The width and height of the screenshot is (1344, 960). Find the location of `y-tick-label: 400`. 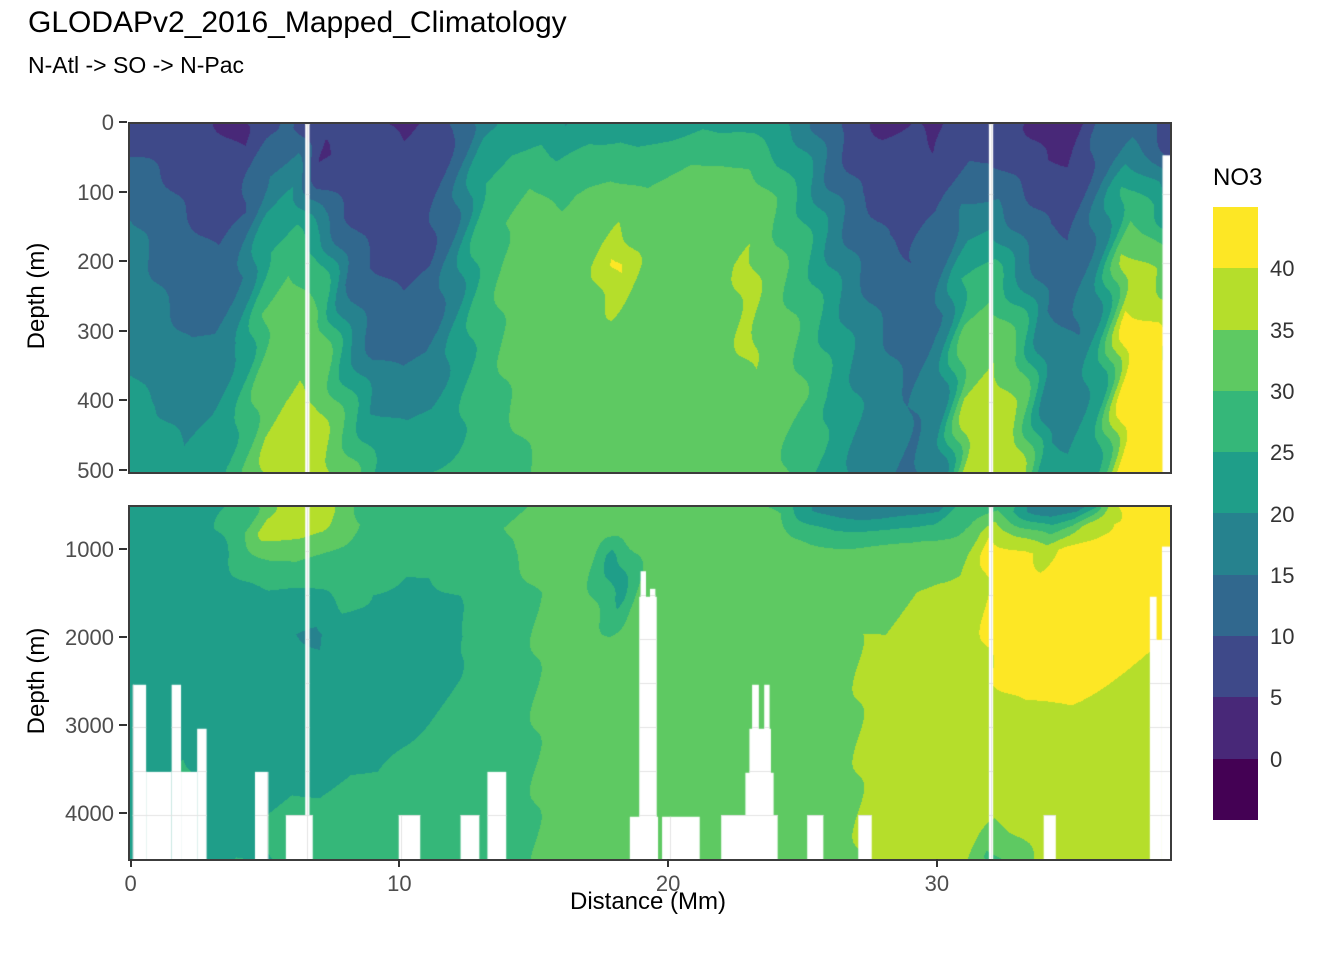

y-tick-label: 400 is located at coordinates (95, 401).